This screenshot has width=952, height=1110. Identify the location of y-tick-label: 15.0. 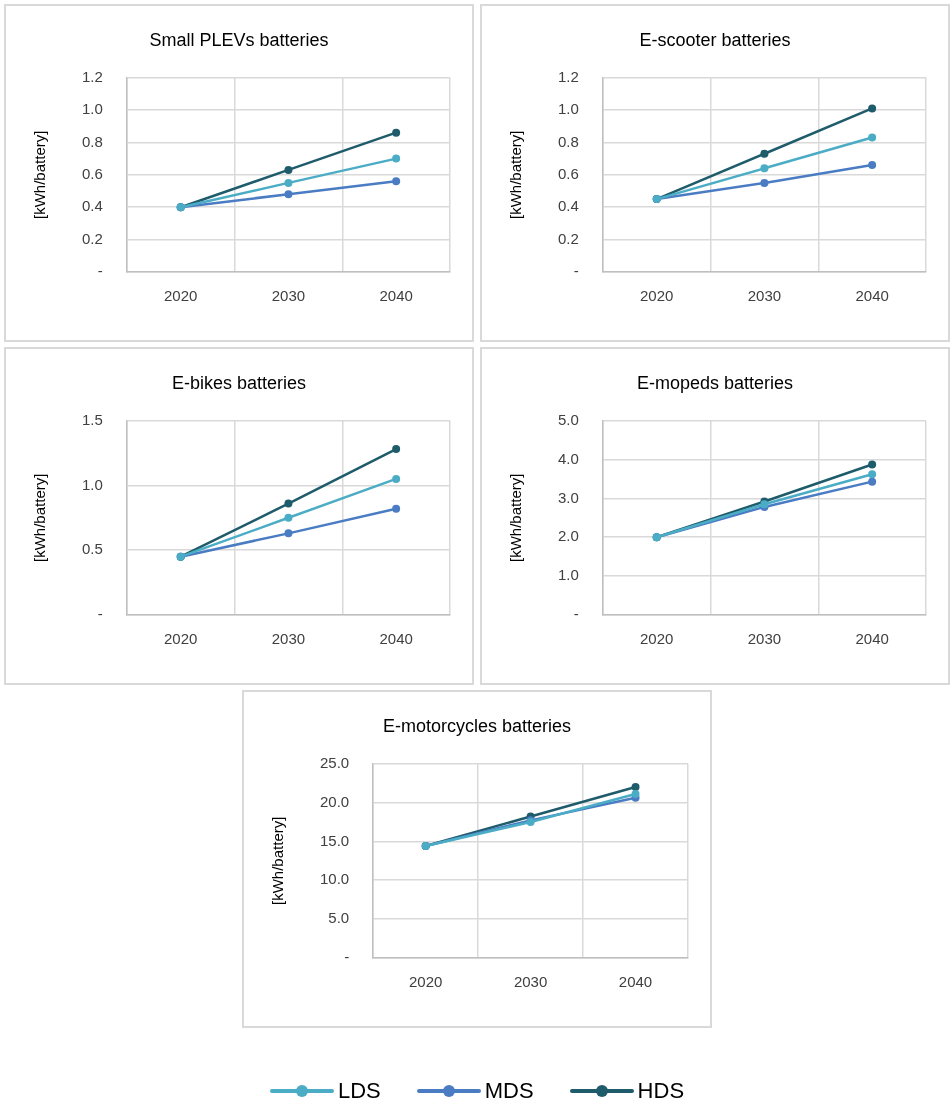
(334, 840).